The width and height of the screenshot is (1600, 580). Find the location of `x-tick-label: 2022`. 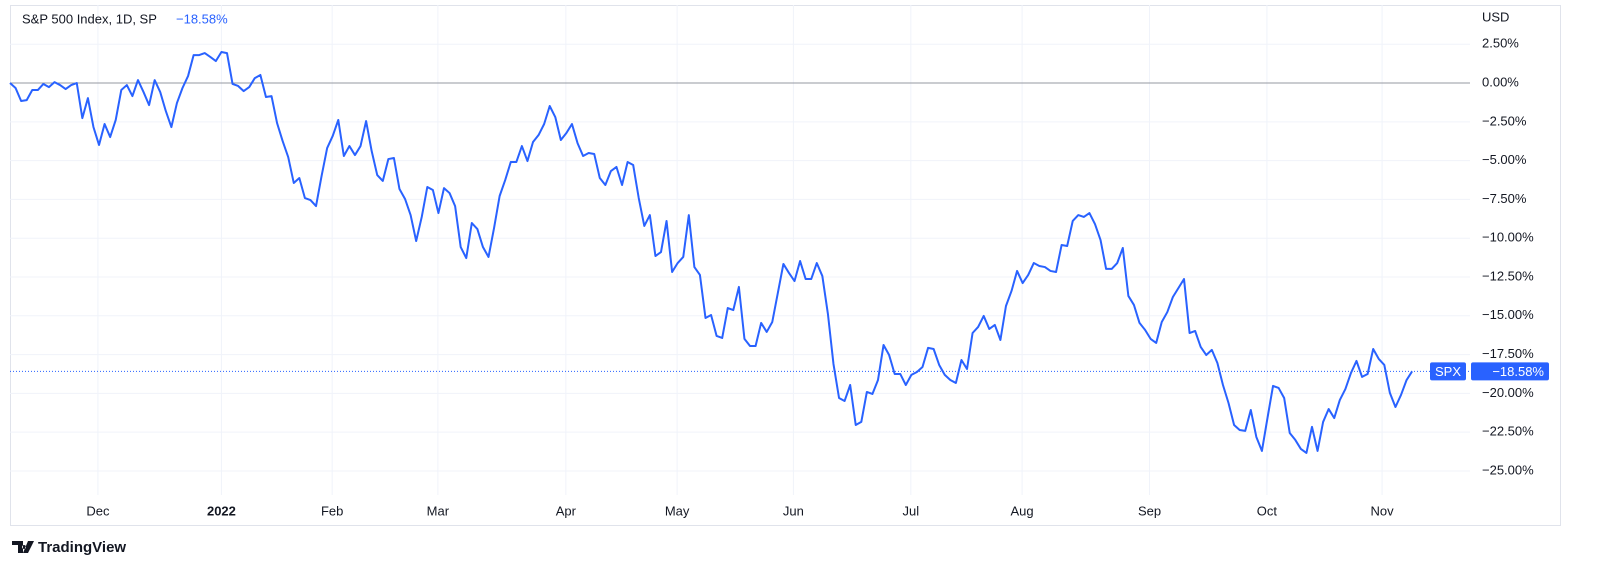

x-tick-label: 2022 is located at coordinates (221, 510).